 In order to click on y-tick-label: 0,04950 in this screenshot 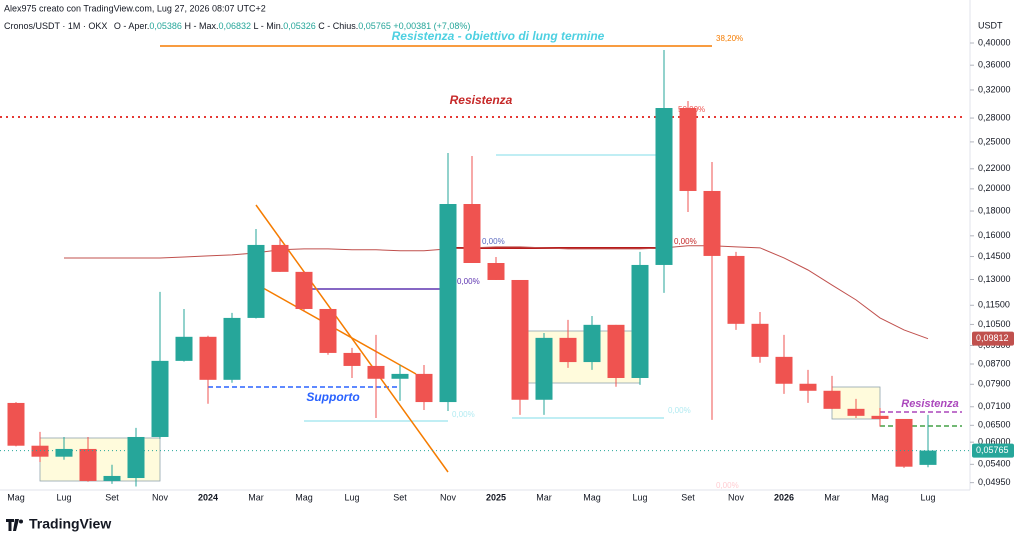, I will do `click(994, 482)`.